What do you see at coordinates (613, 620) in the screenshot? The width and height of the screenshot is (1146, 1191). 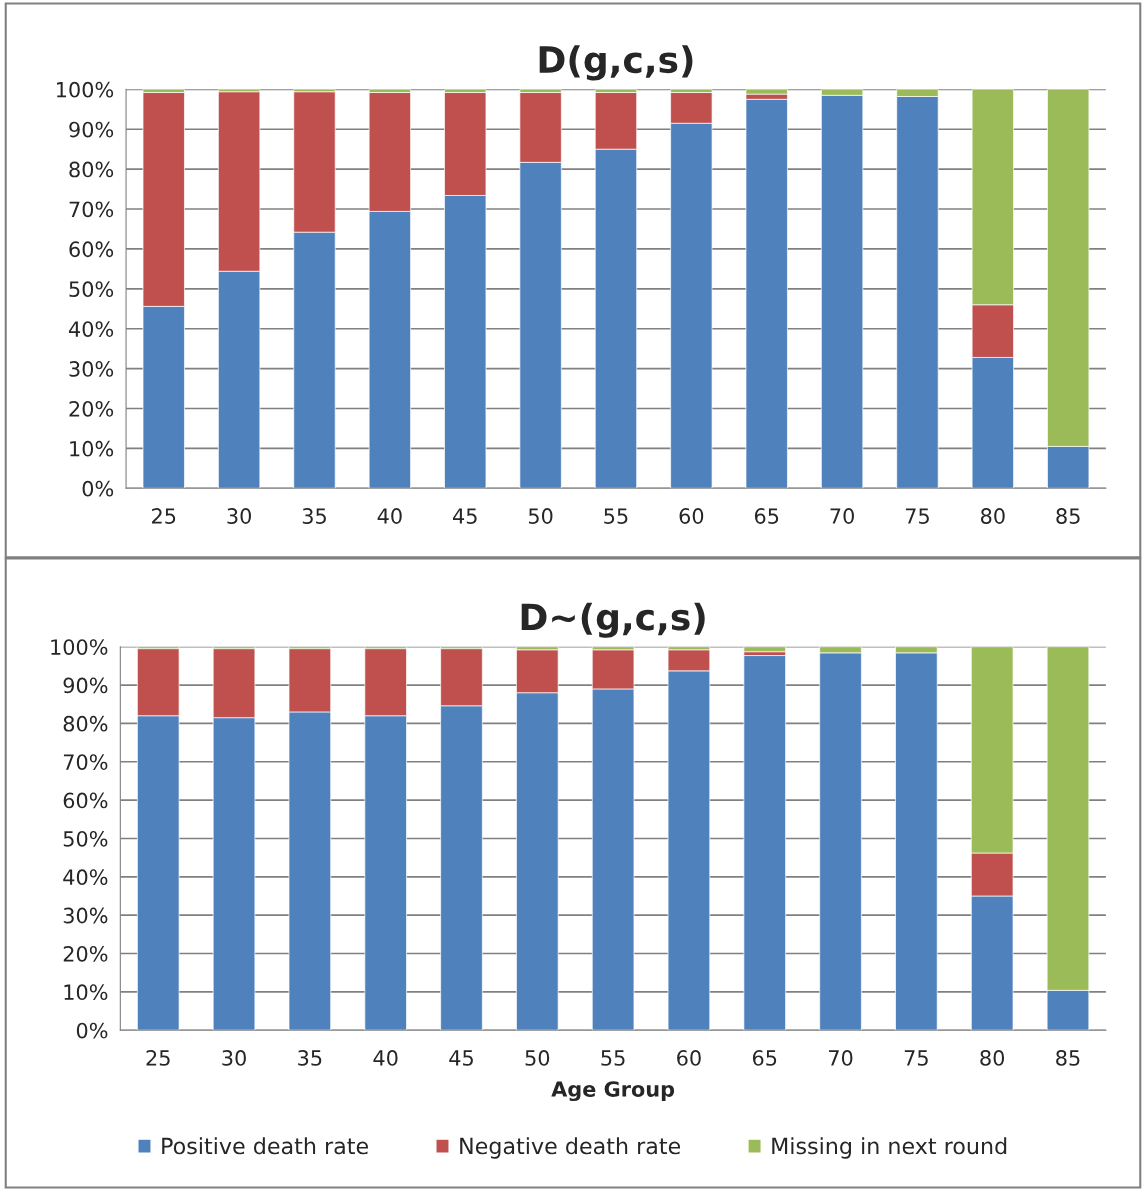 I see `chart-title: D~(g,c,s)` at bounding box center [613, 620].